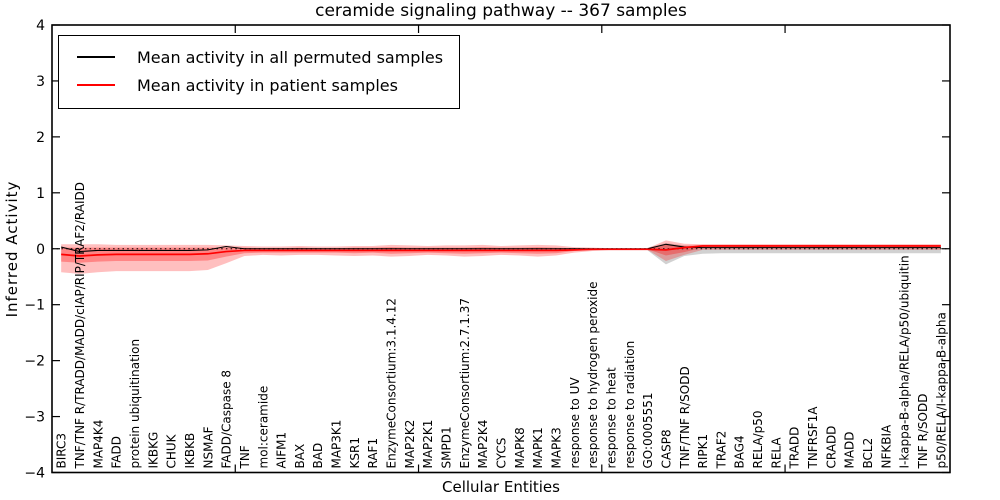 This screenshot has width=1000, height=500. What do you see at coordinates (630, 405) in the screenshot?
I see `category-label: response to radiation` at bounding box center [630, 405].